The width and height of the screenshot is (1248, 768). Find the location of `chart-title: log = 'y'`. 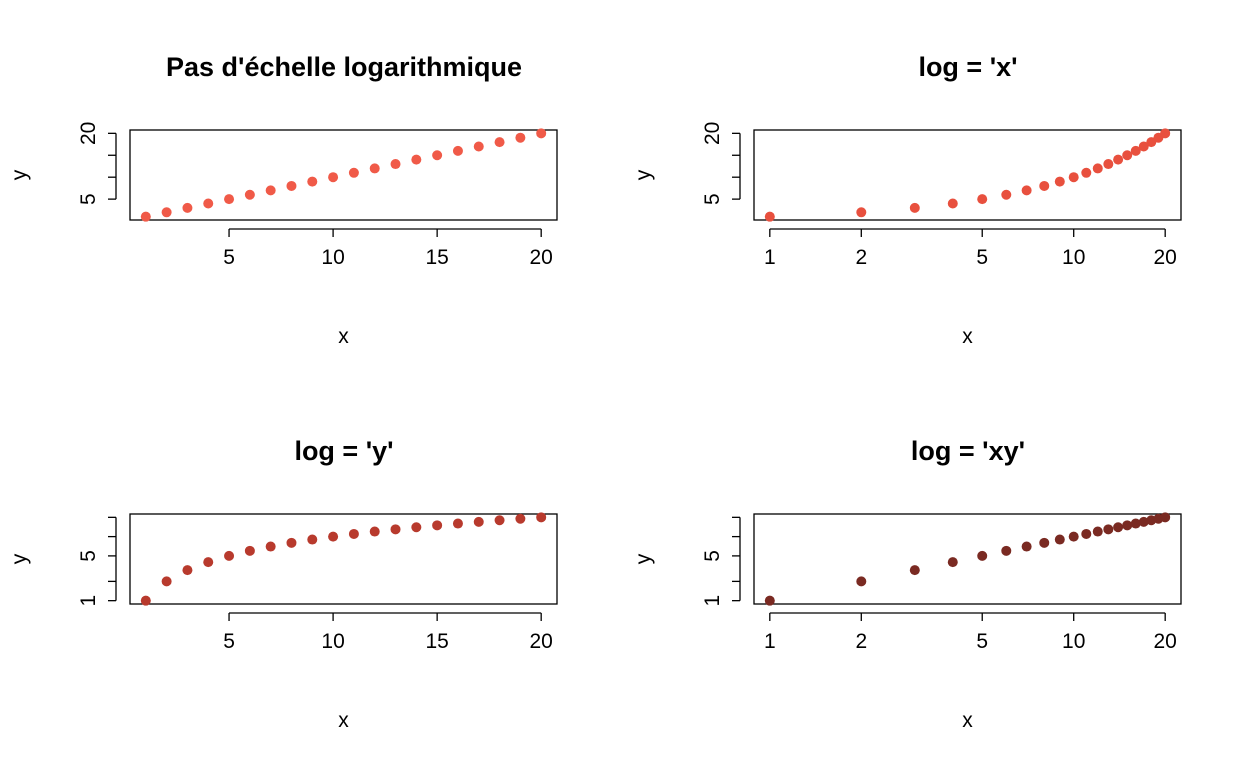

chart-title: log = 'y' is located at coordinates (343, 451).